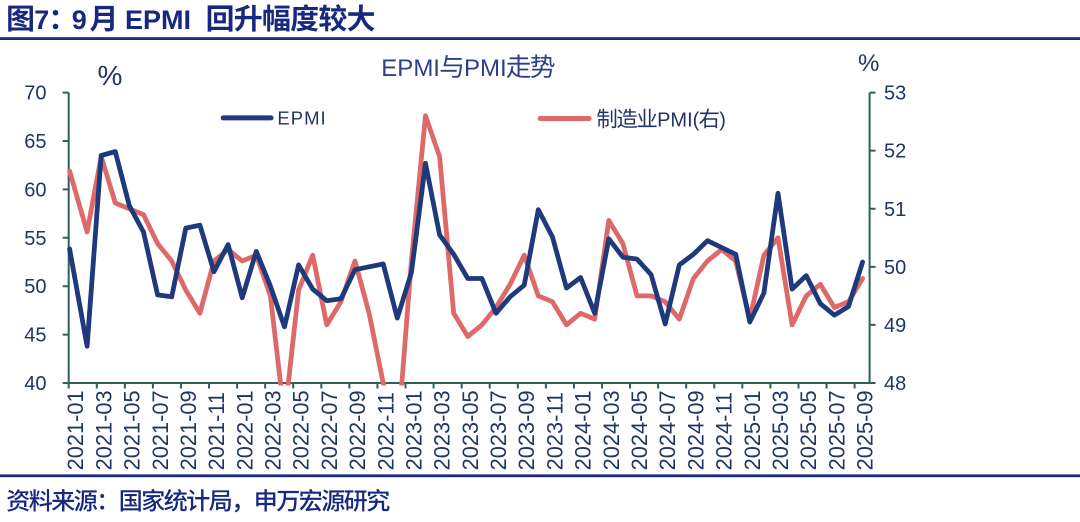 The height and width of the screenshot is (522, 1080). Describe the element at coordinates (75, 430) in the screenshot. I see `svg-text: 2021-01` at that location.